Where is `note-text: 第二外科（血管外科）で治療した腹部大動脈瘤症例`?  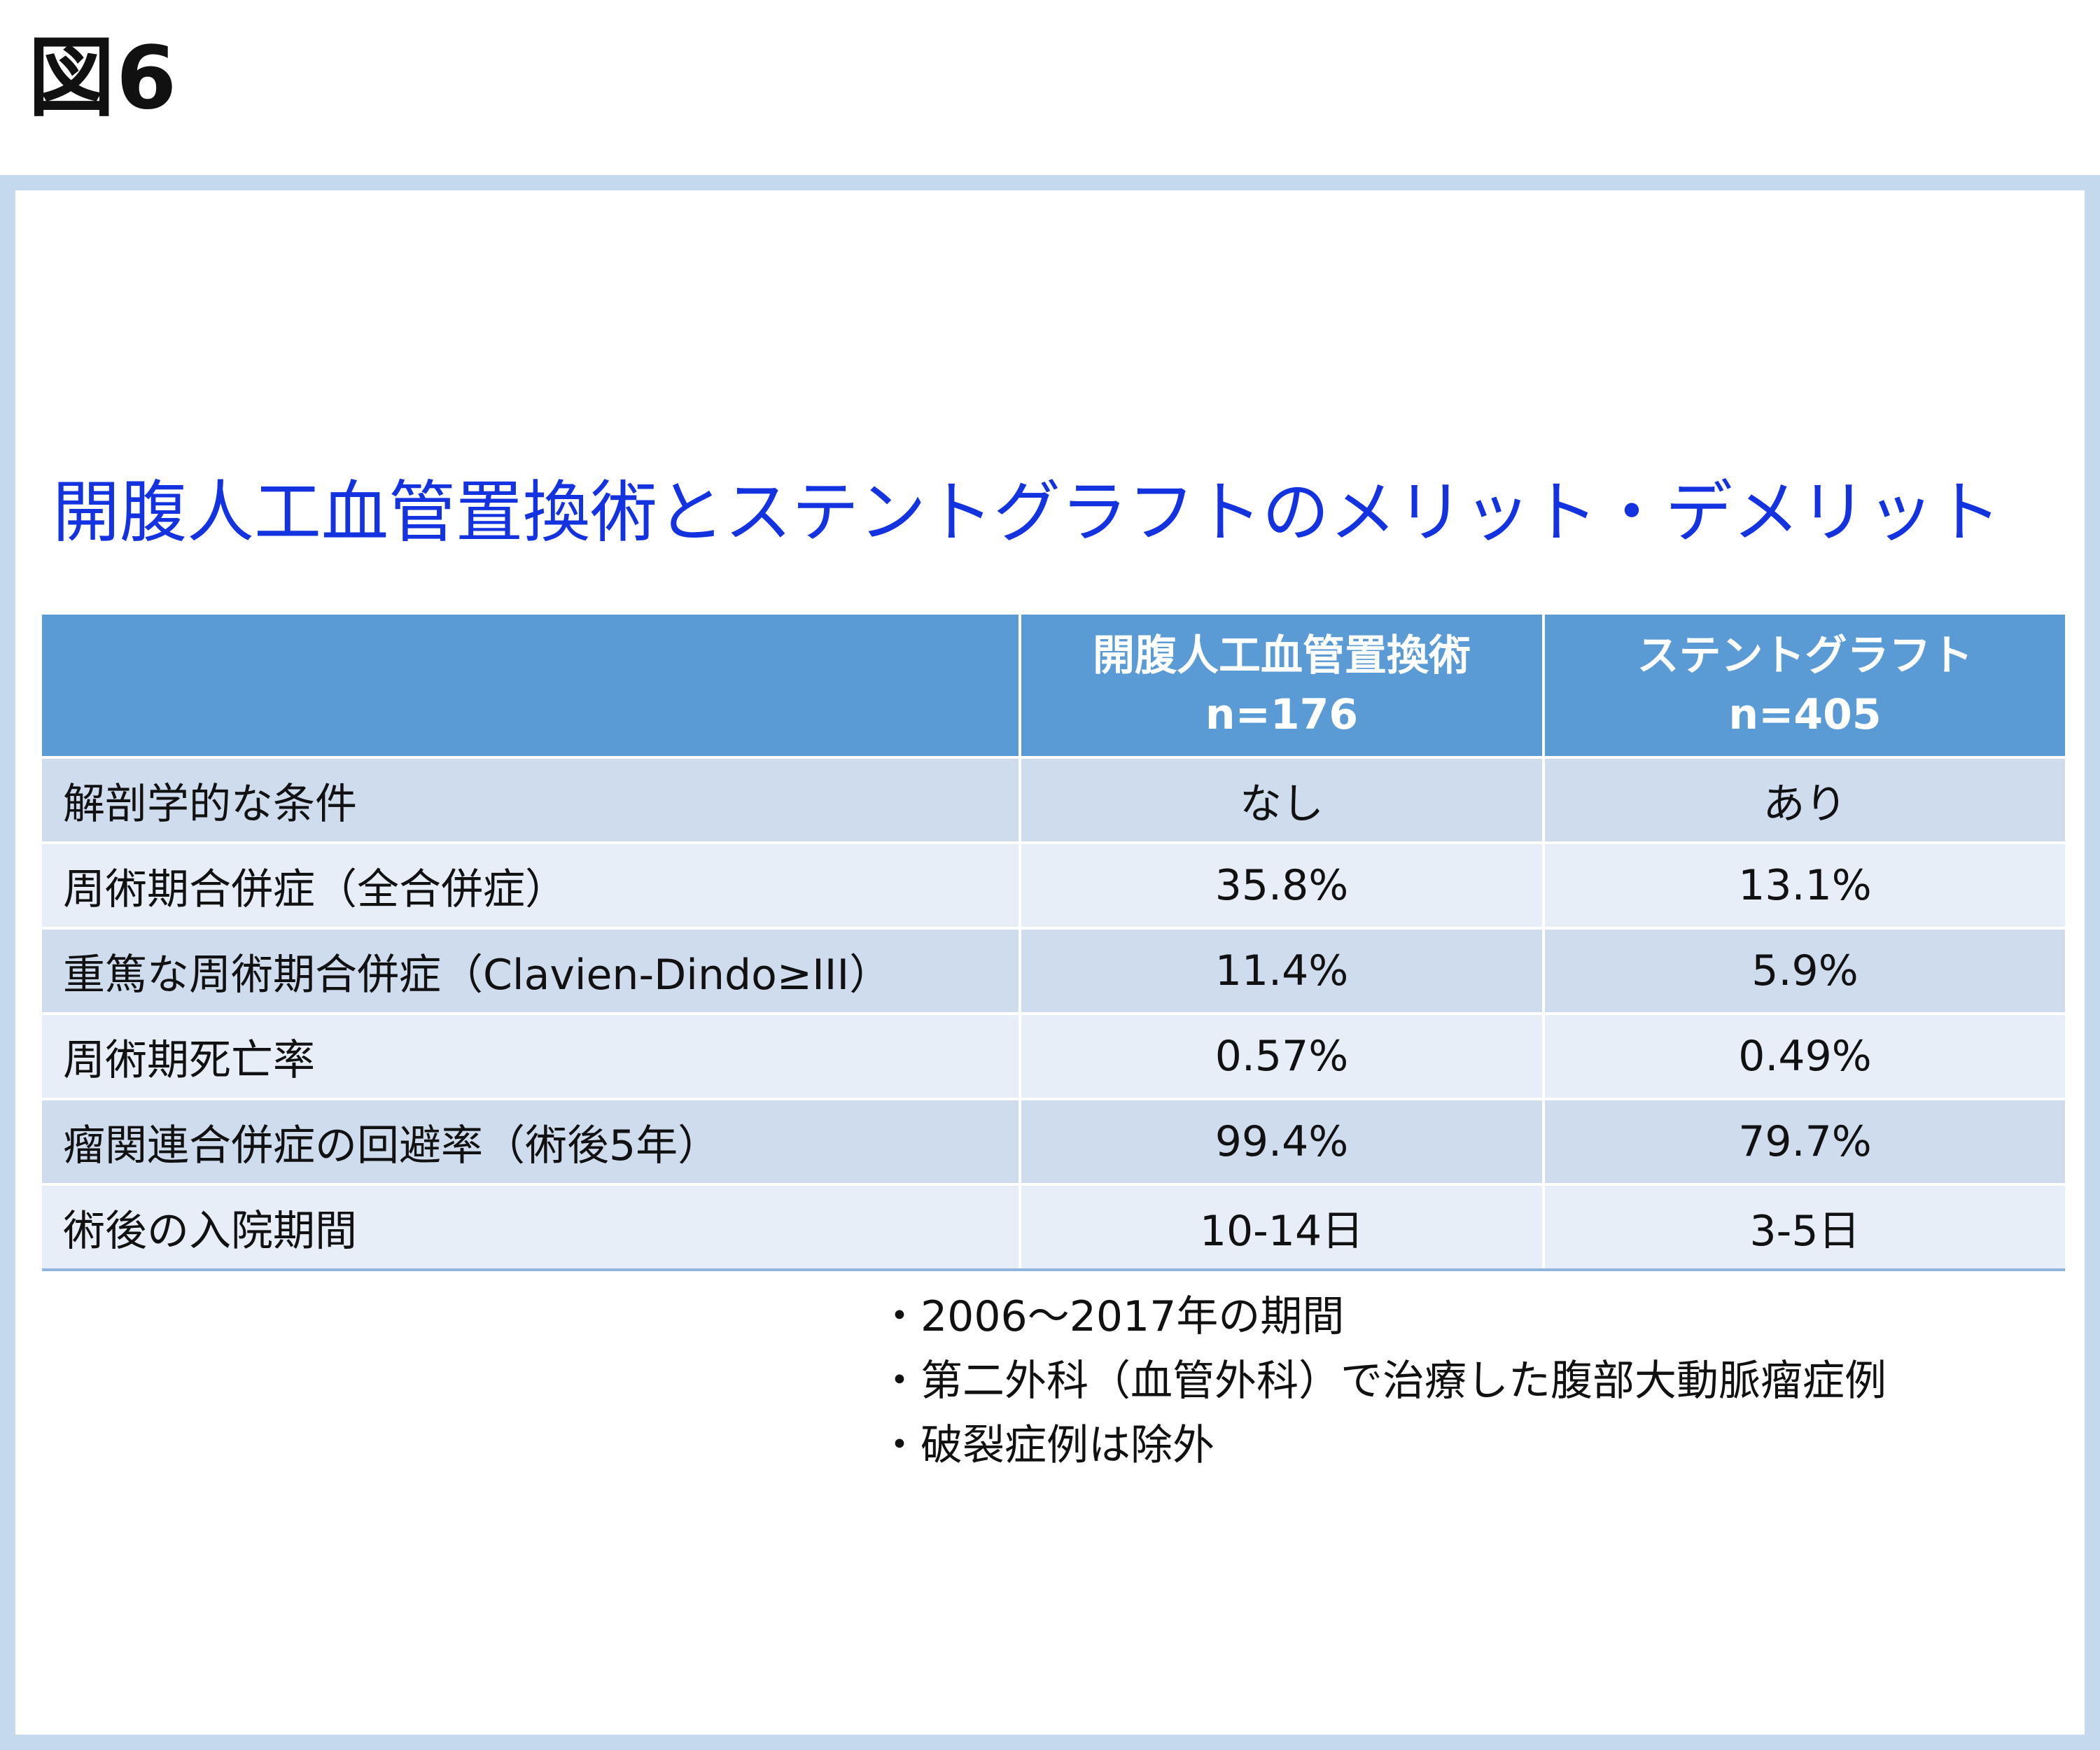 note-text: 第二外科（血管外科）で治療した腹部大動脈瘤症例 is located at coordinates (1403, 1381).